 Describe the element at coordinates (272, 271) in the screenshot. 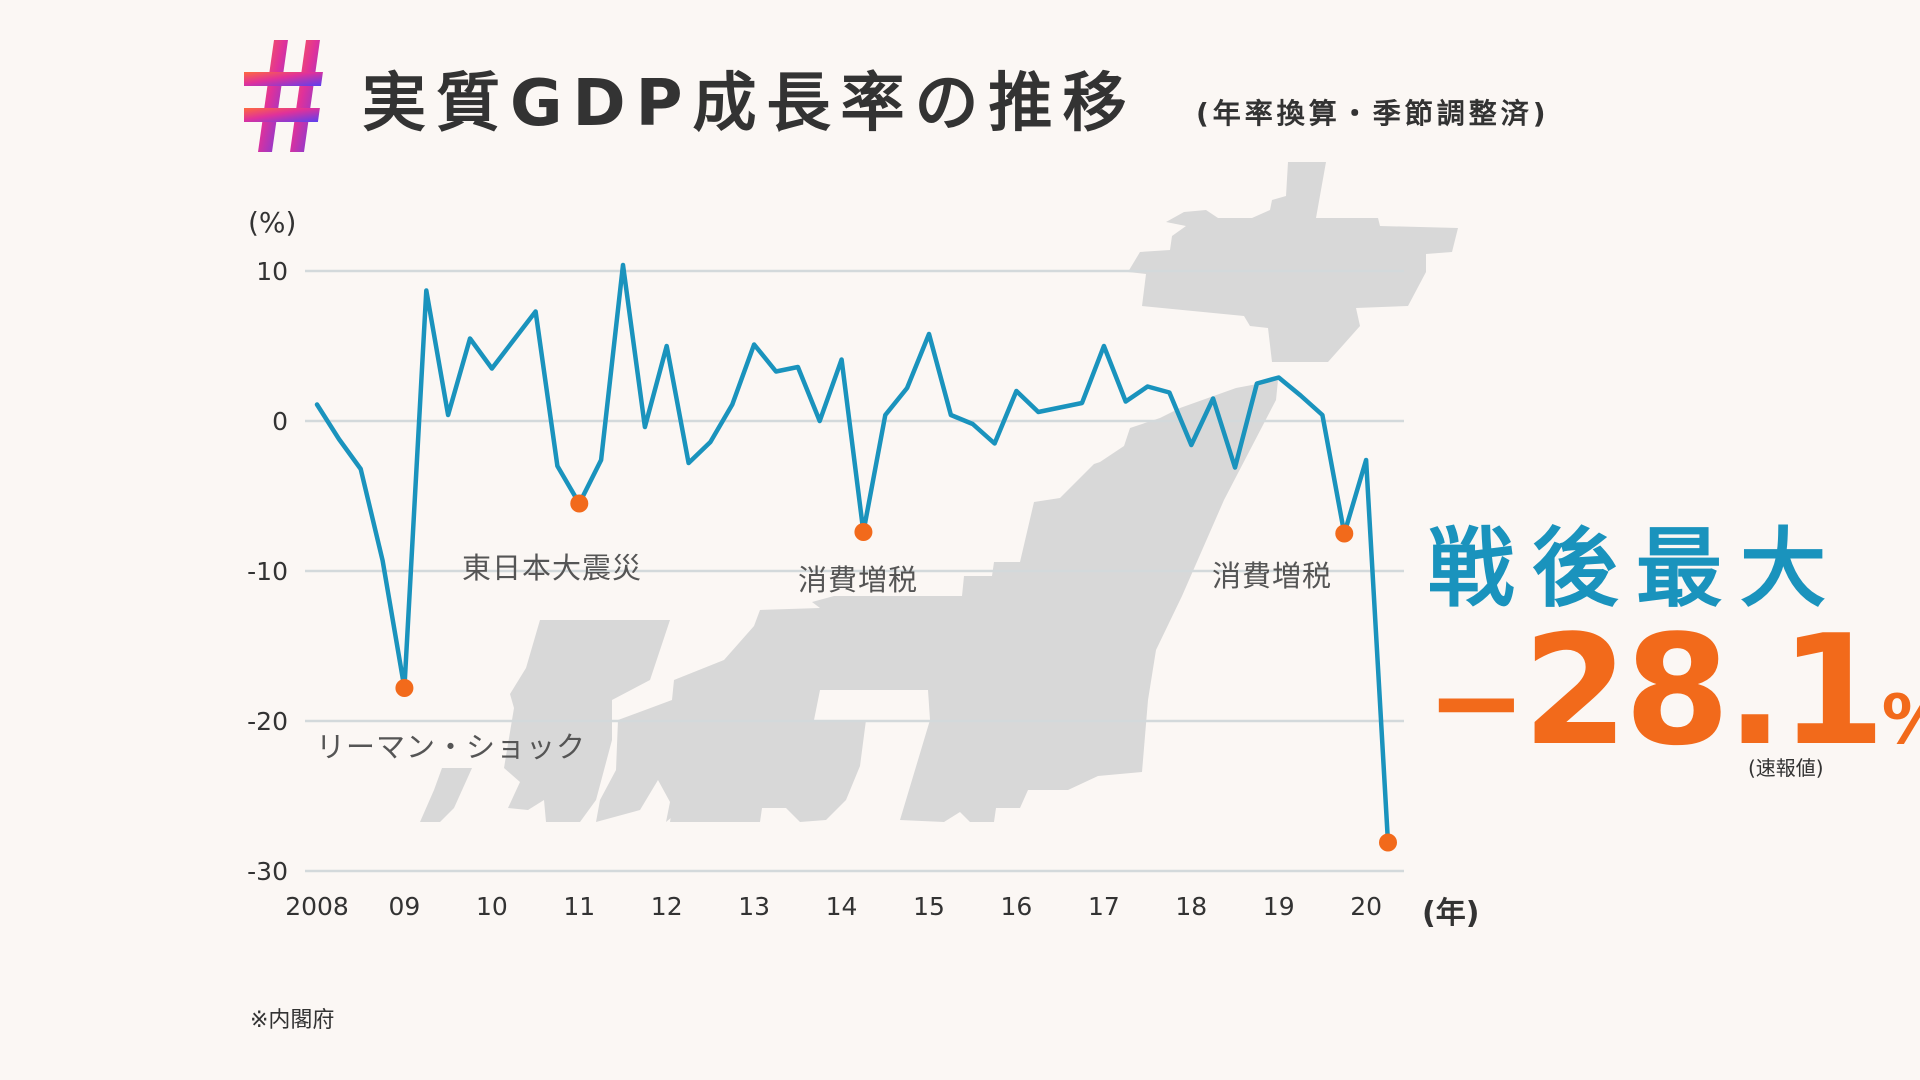

I see `y-tick-label: 10` at that location.